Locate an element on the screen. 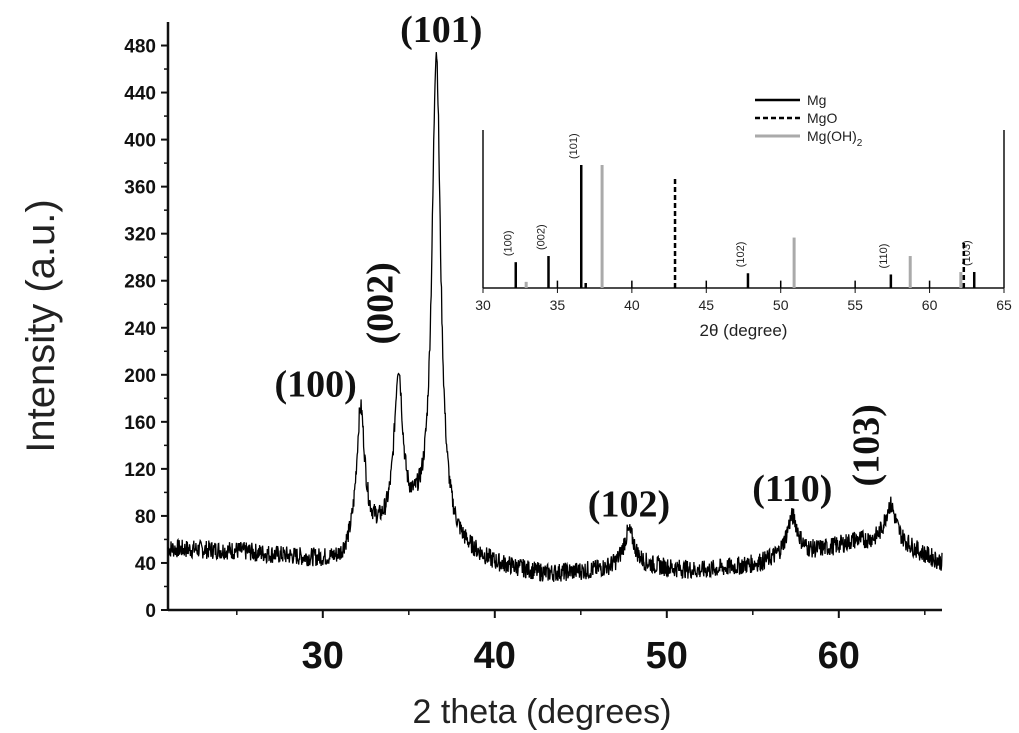 The height and width of the screenshot is (733, 1019). y-tick-label: 360 is located at coordinates (140, 188).